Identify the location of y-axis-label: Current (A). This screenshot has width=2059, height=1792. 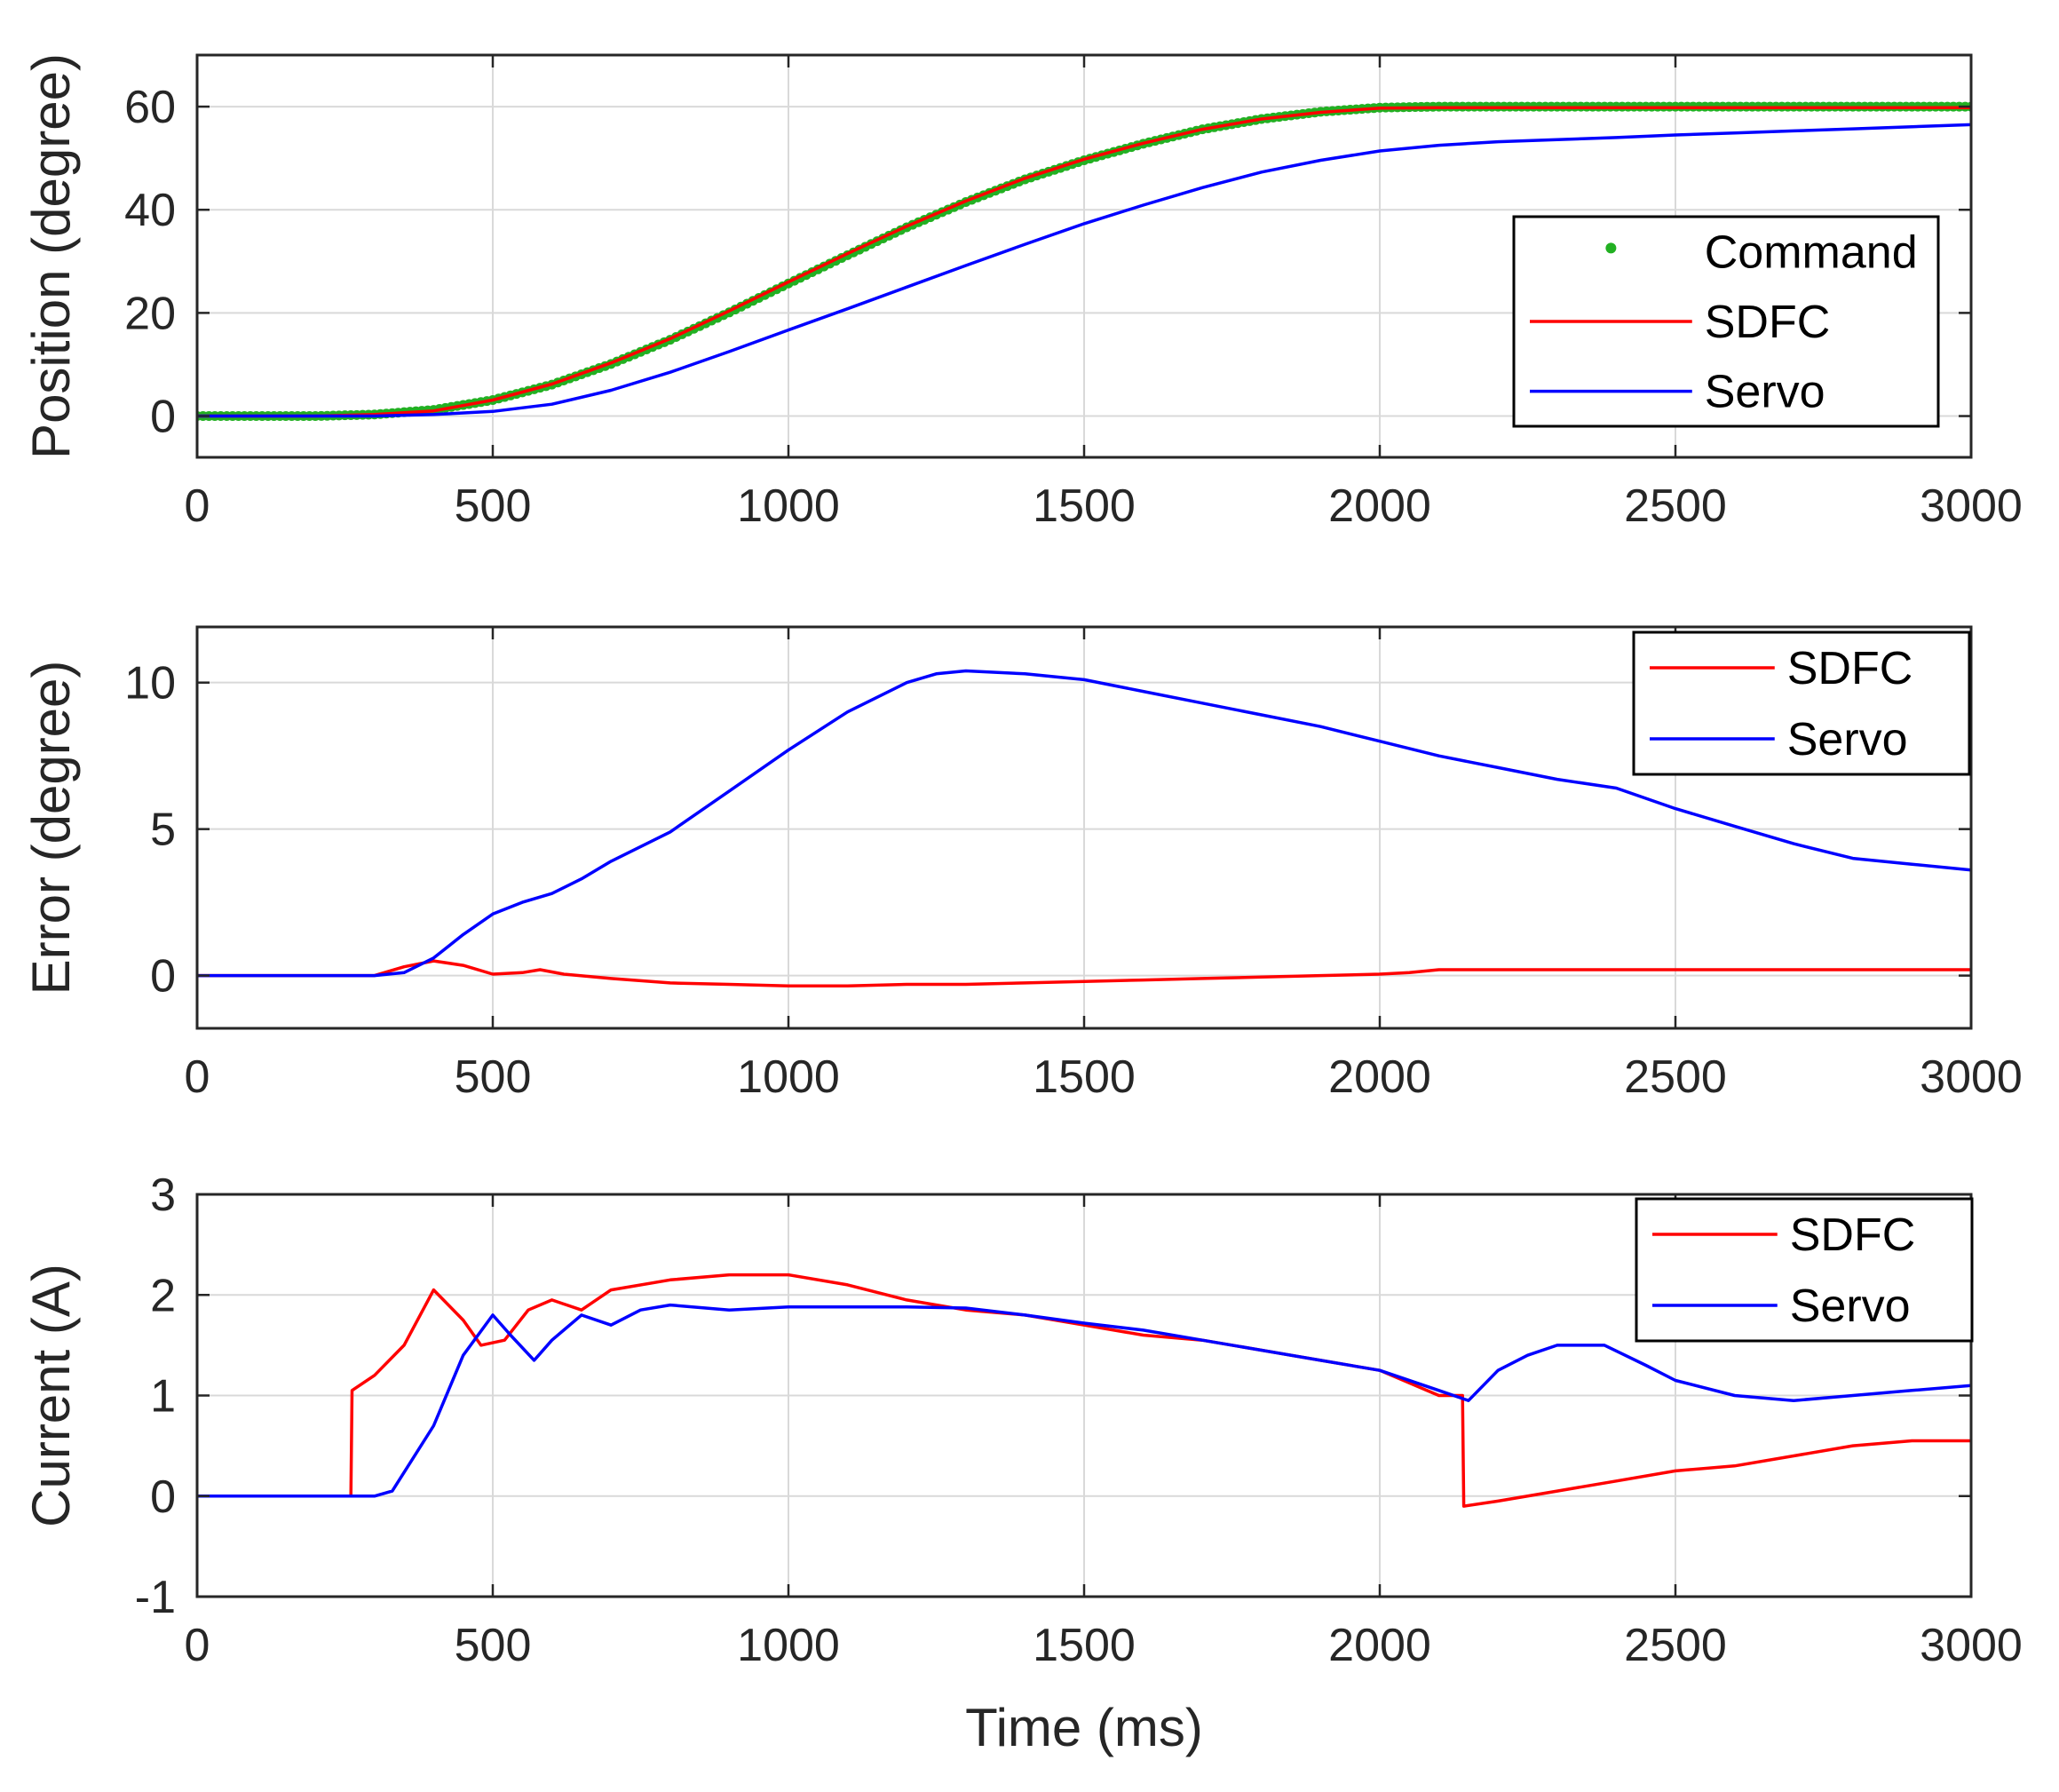
(51, 1395).